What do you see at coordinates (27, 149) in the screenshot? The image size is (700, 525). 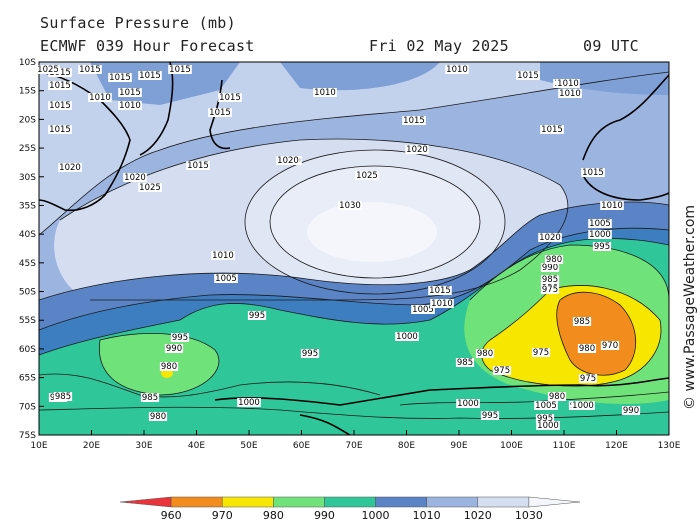 I see `lat-tick-label: 25S` at bounding box center [27, 149].